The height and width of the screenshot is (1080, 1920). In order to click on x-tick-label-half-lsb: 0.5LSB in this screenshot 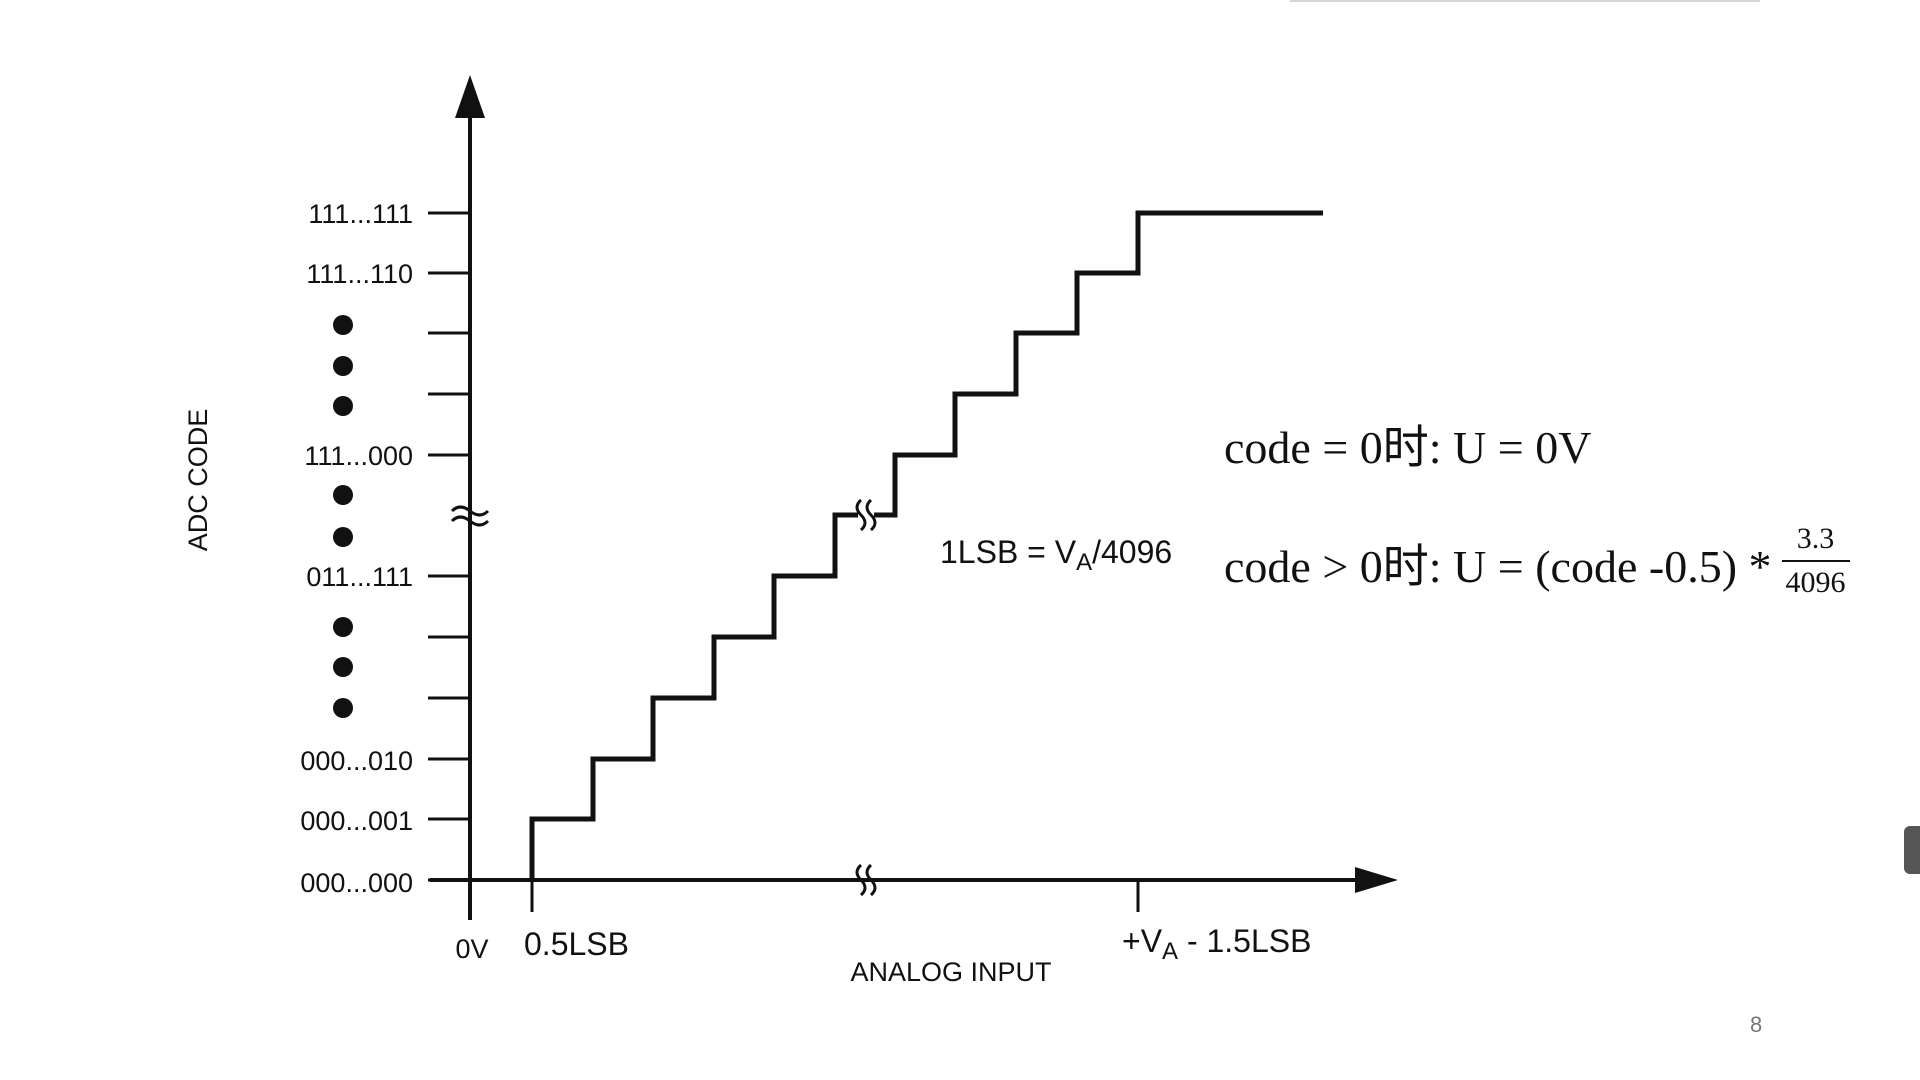, I will do `click(576, 944)`.